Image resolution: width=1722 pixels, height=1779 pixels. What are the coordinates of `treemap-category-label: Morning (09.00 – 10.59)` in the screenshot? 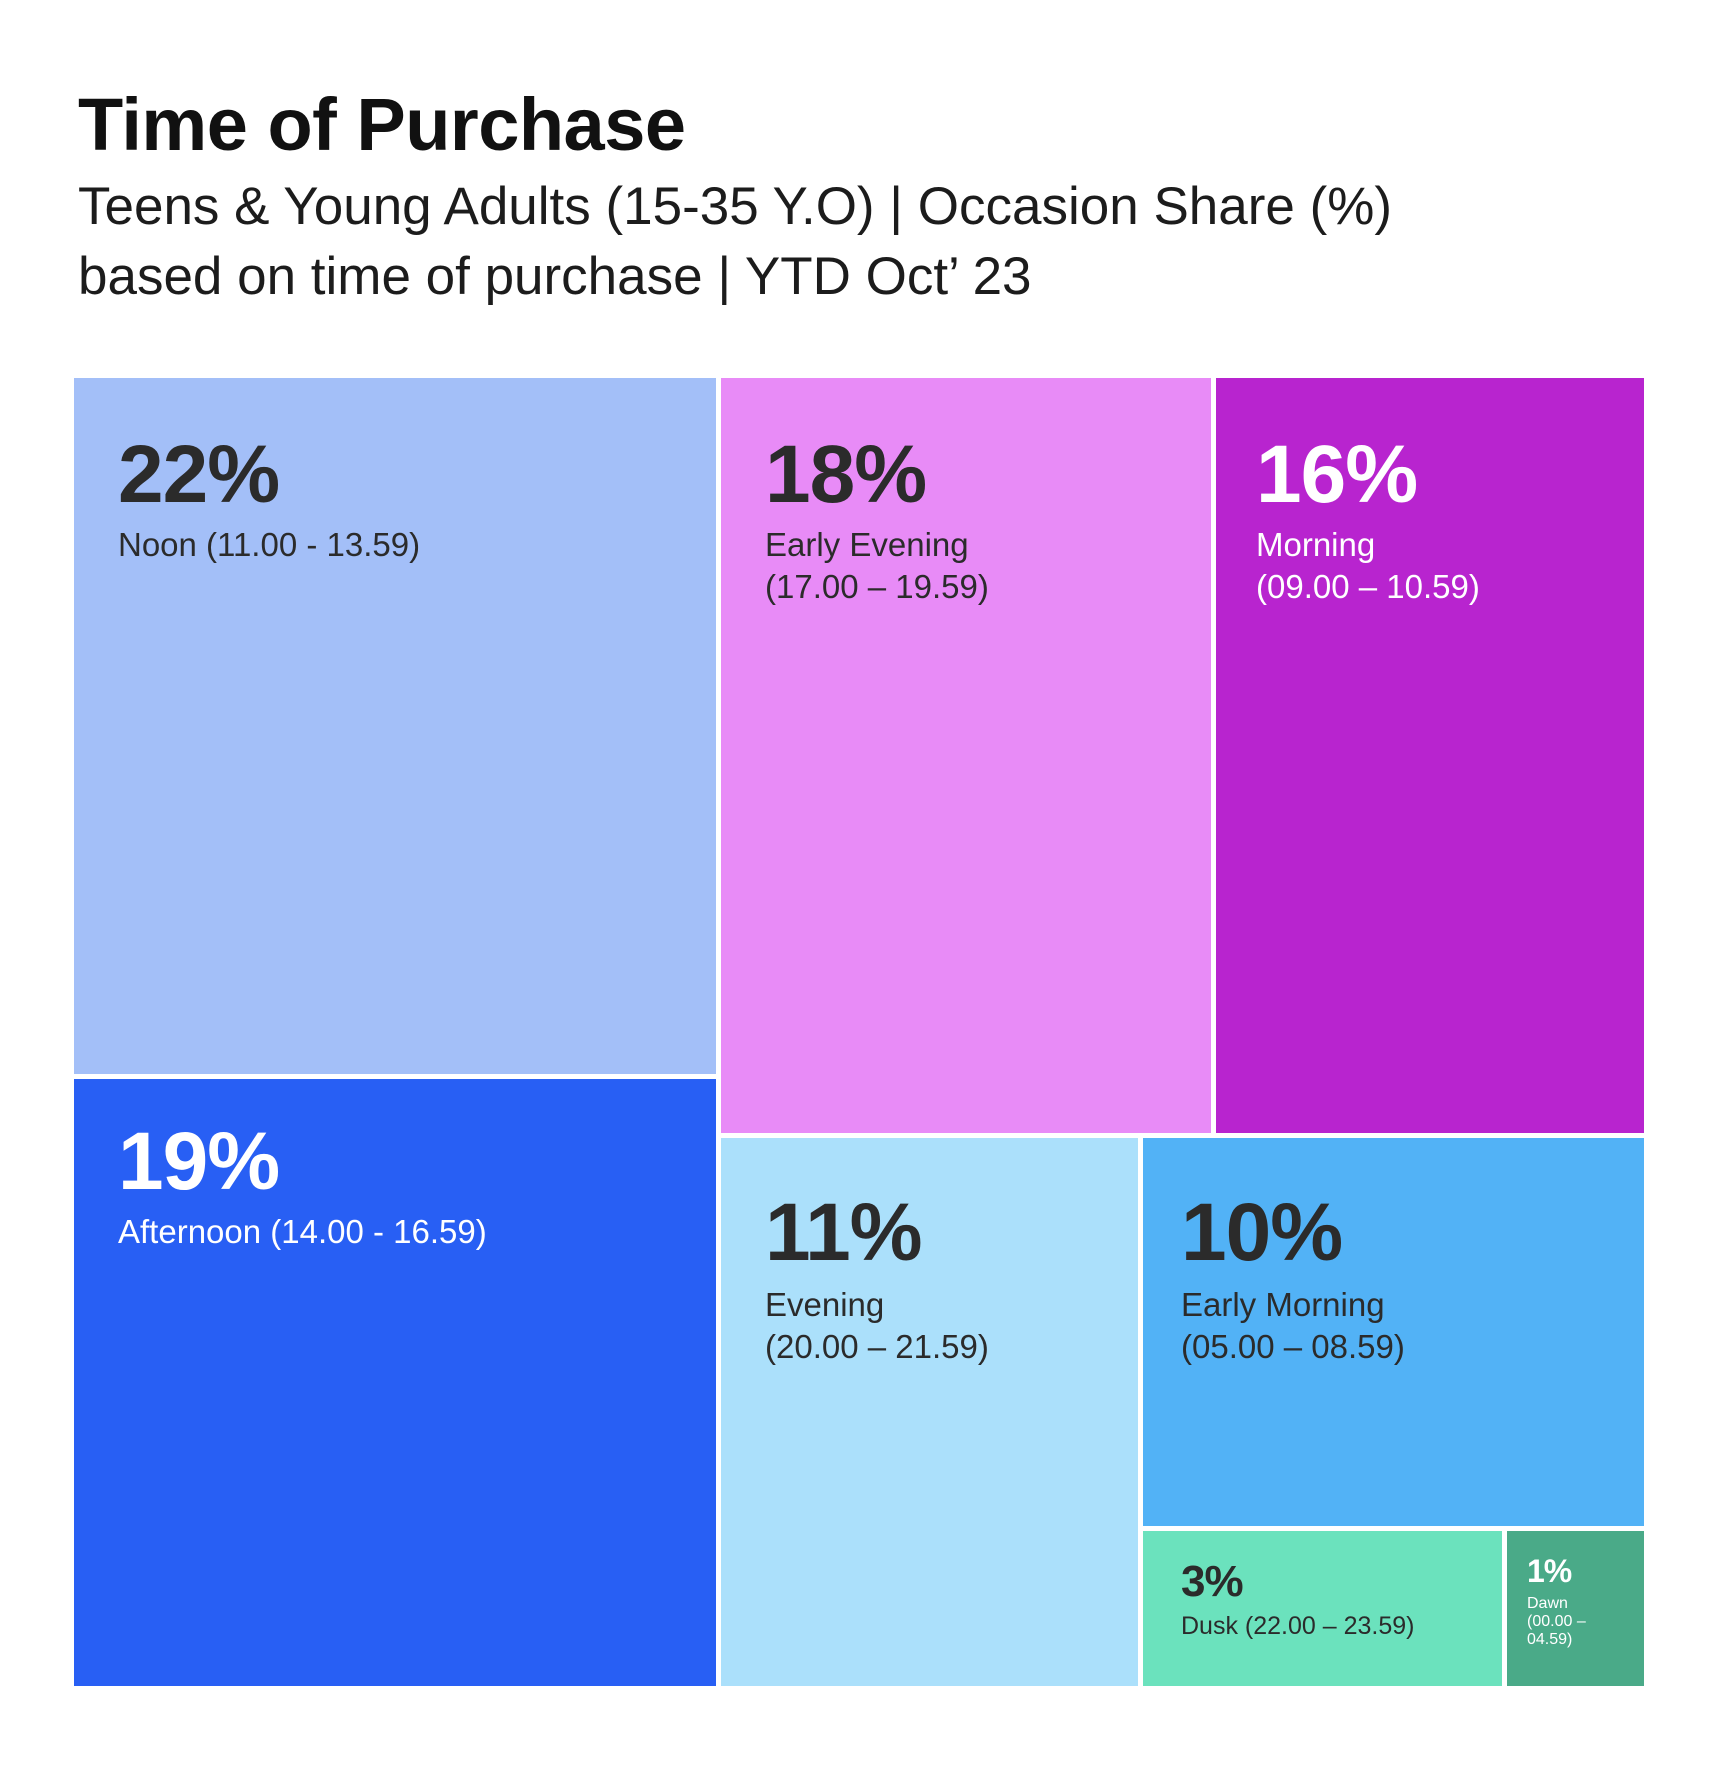 It's located at (1368, 565).